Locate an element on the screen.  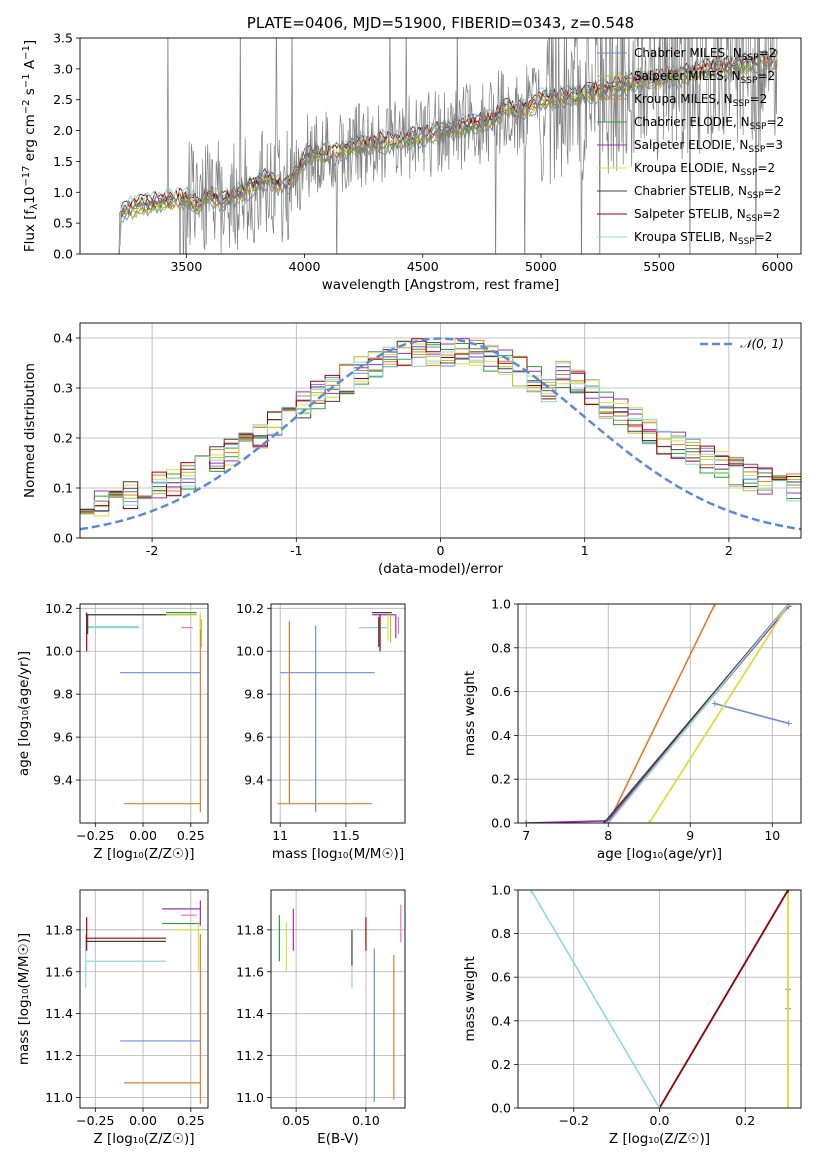
x-tick-label: 0 is located at coordinates (441, 550).